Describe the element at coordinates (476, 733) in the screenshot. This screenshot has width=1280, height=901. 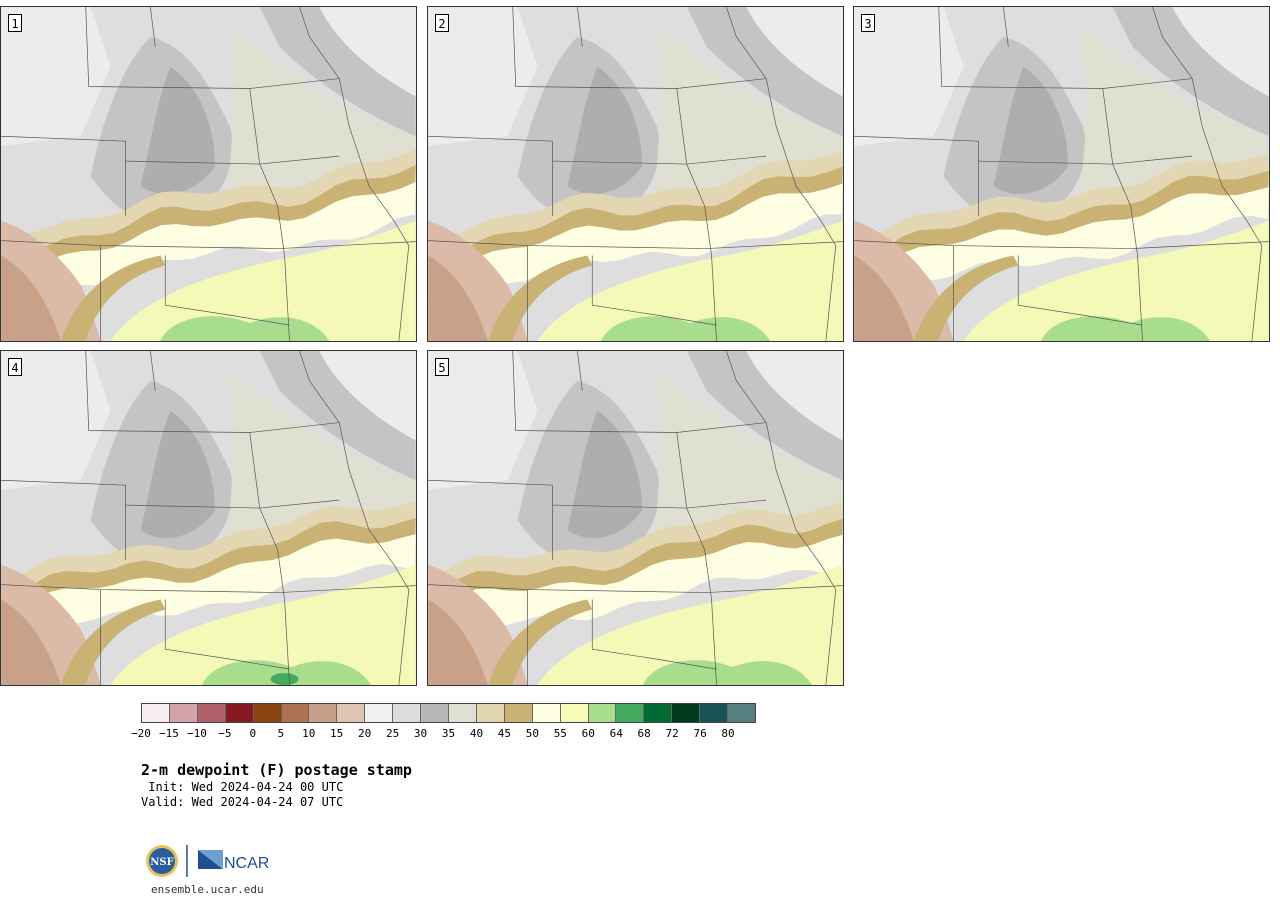
I see `colorbar-tick-label: 40` at that location.